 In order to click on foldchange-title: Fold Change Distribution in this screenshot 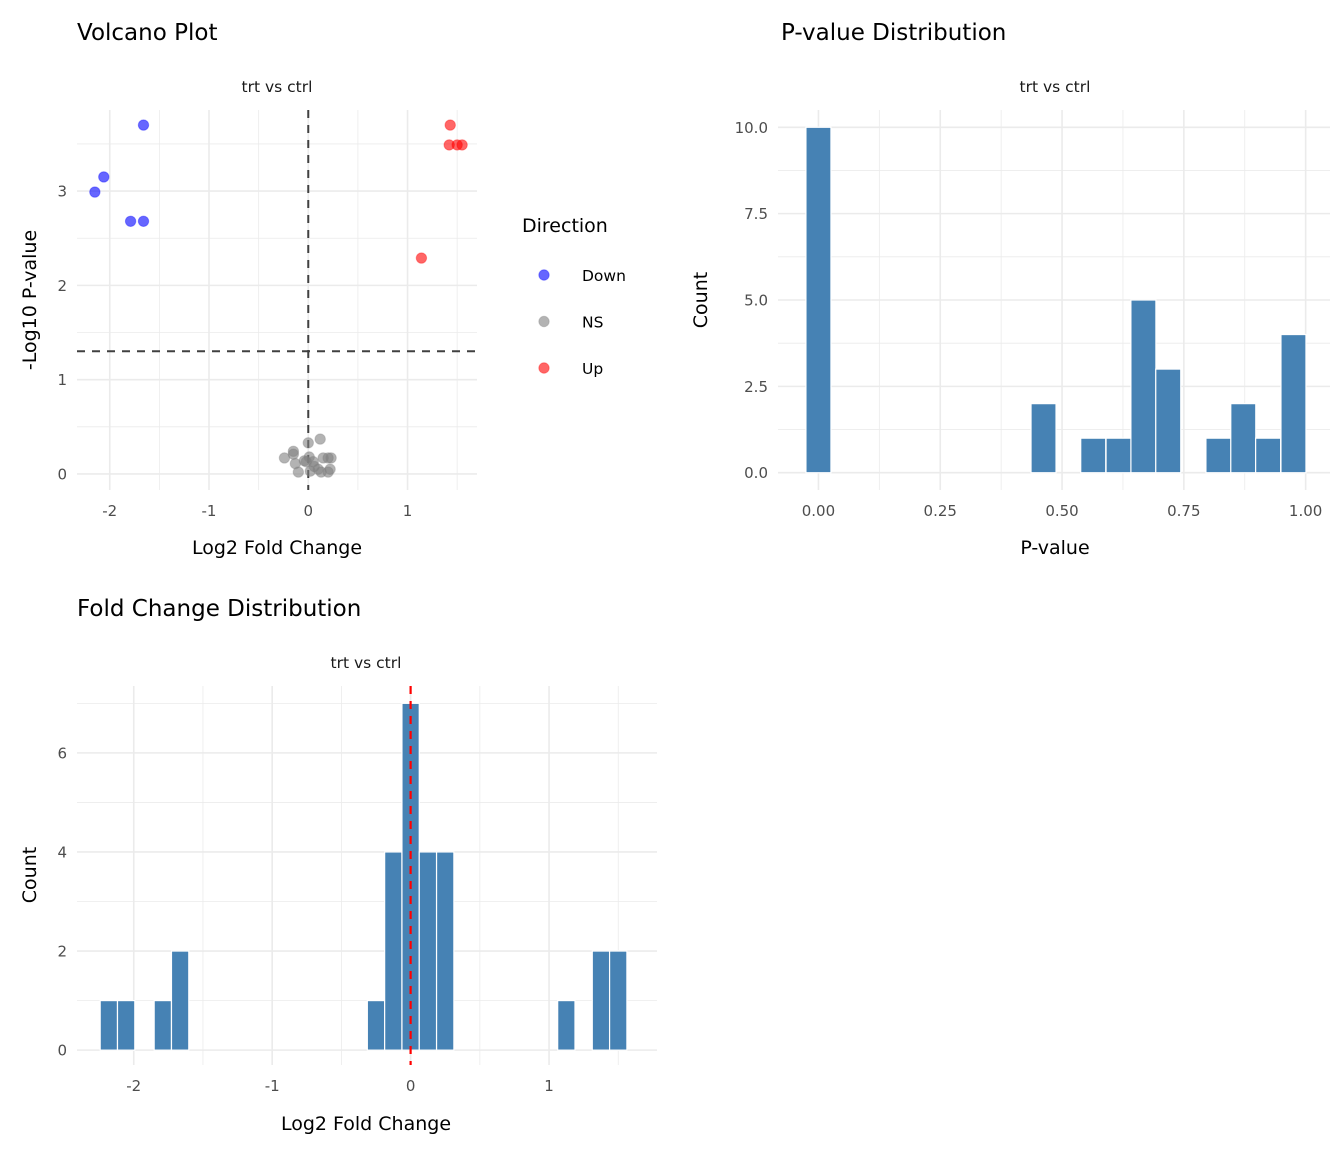, I will do `click(219, 609)`.